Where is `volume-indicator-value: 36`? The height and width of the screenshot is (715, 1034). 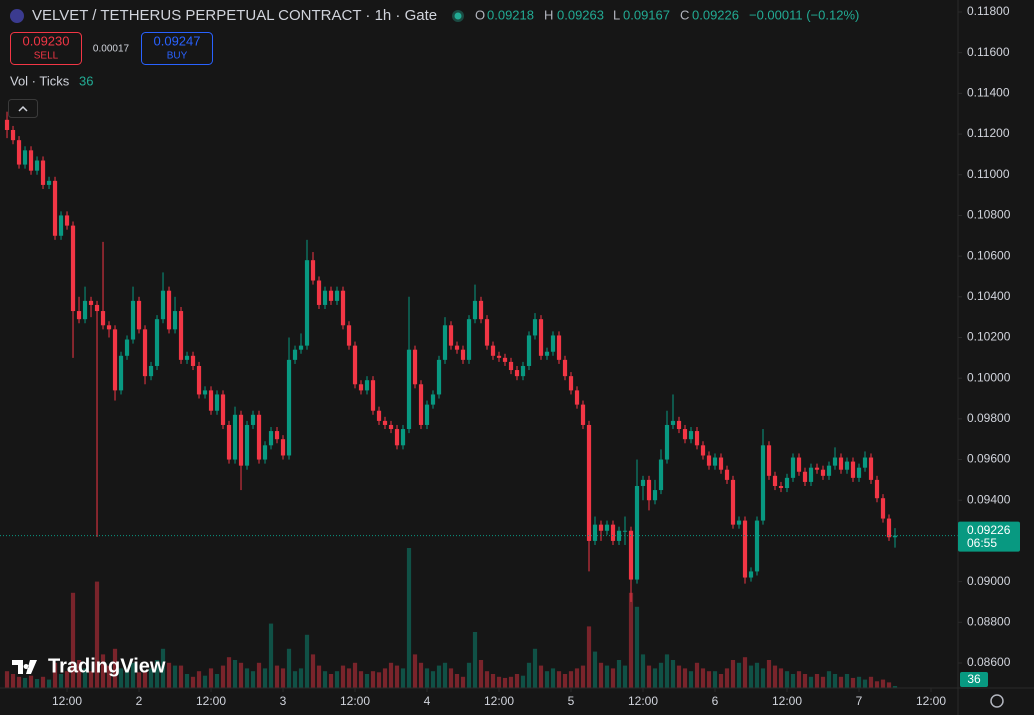
volume-indicator-value: 36 is located at coordinates (86, 80).